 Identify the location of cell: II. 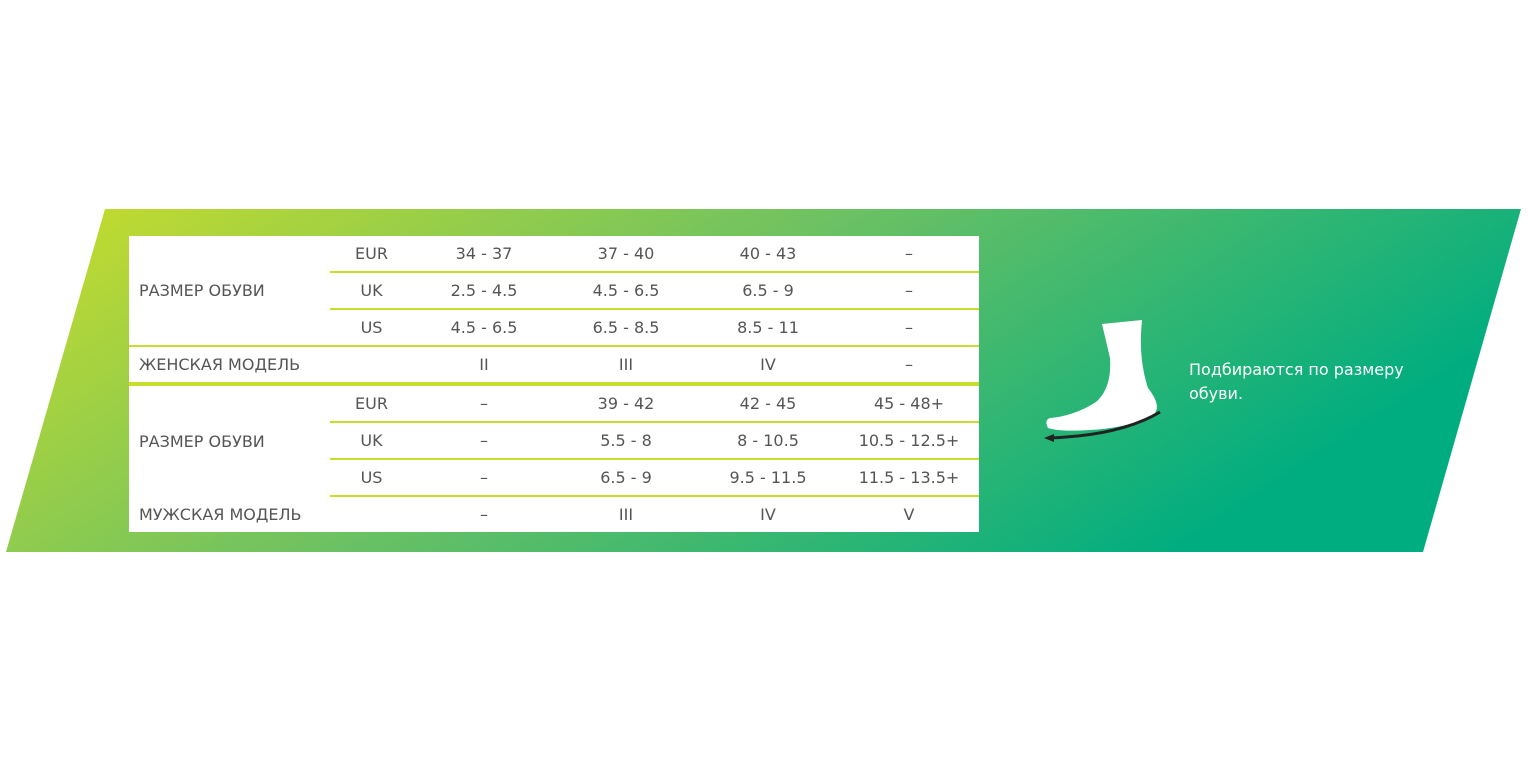
(484, 366).